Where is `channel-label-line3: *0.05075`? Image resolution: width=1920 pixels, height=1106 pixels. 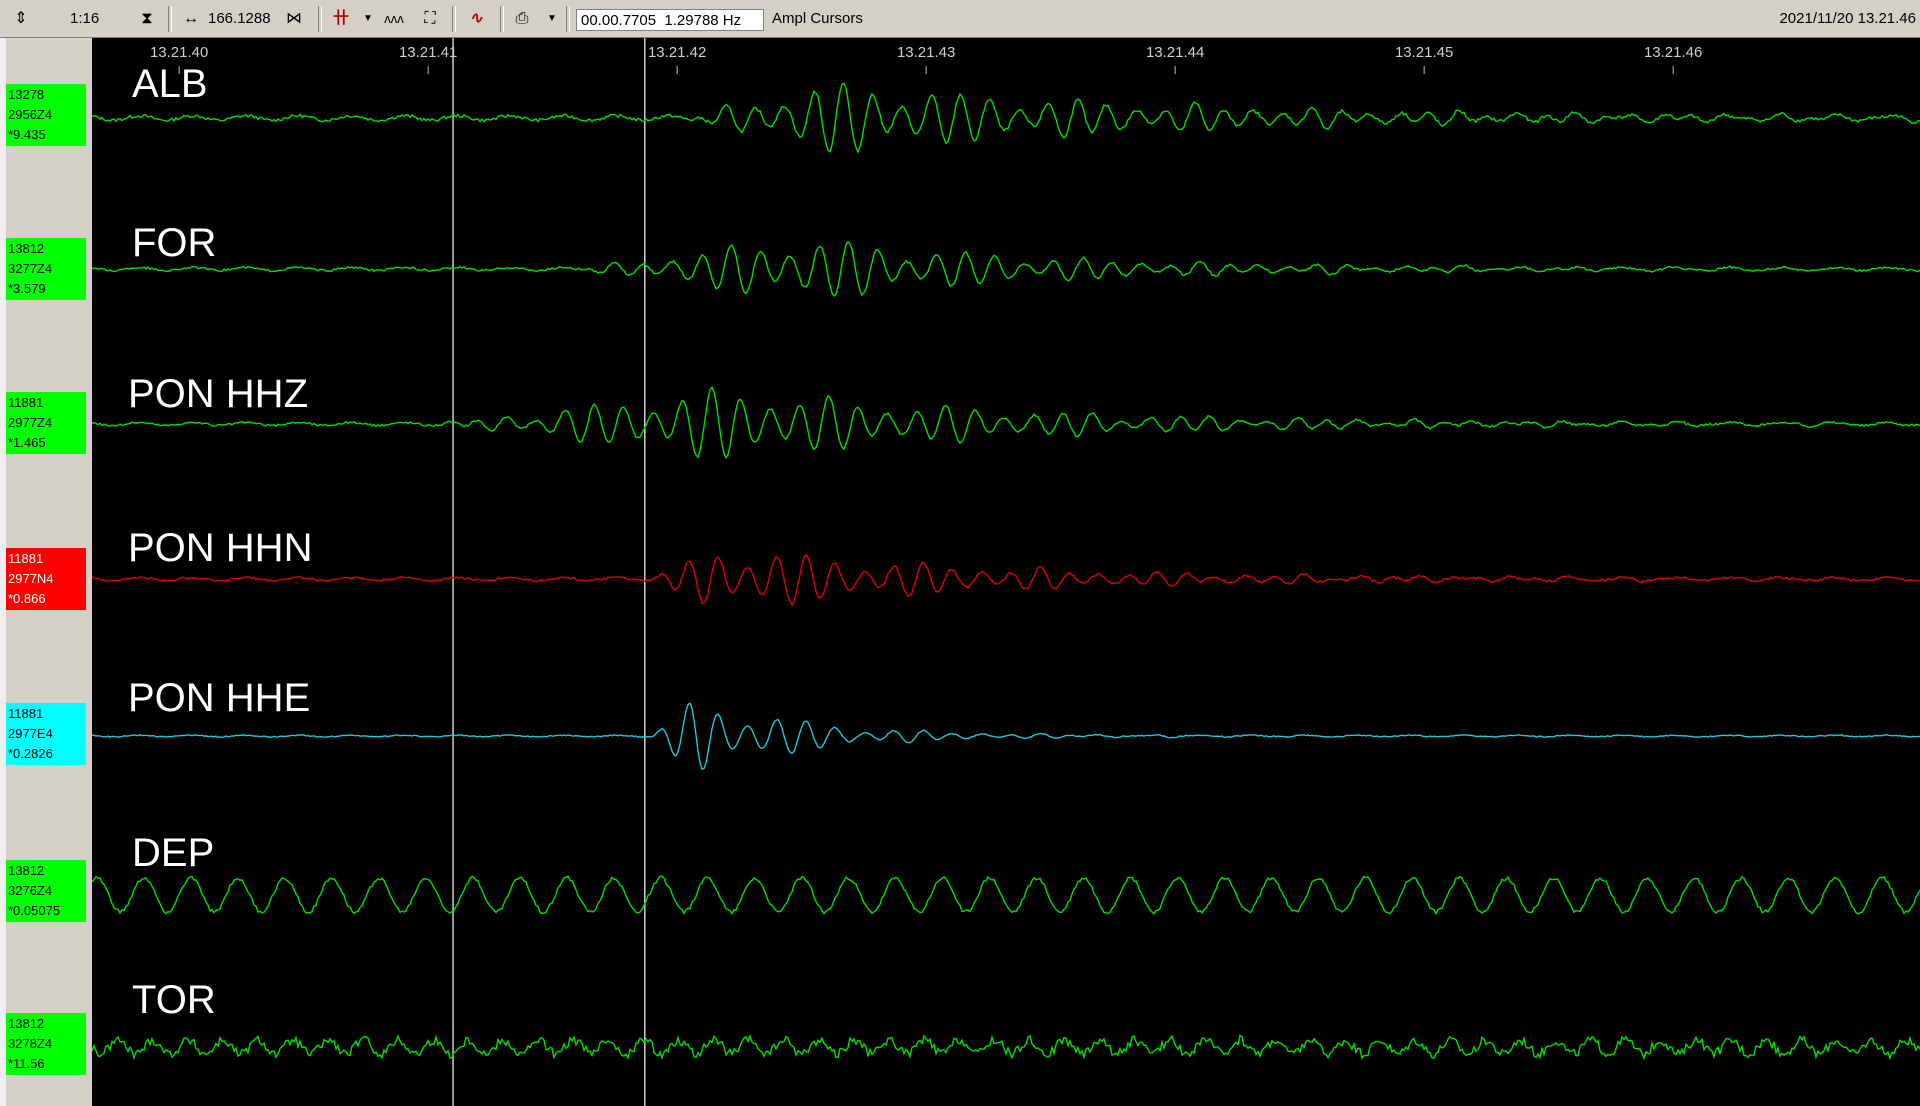 channel-label-line3: *0.05075 is located at coordinates (34, 910).